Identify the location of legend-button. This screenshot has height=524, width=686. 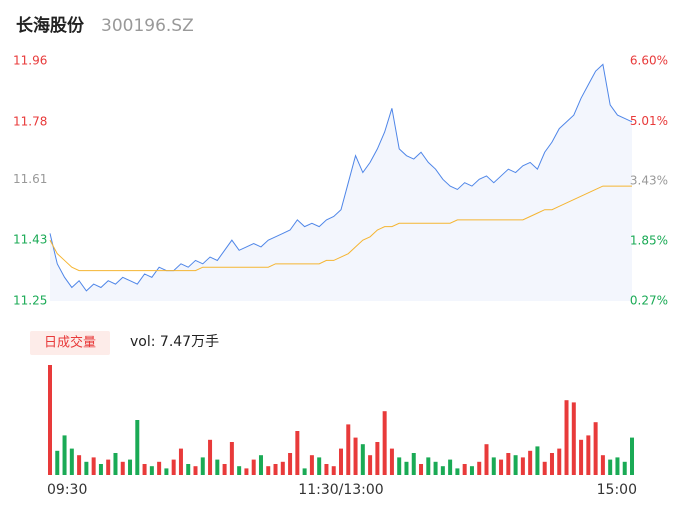
(70, 343).